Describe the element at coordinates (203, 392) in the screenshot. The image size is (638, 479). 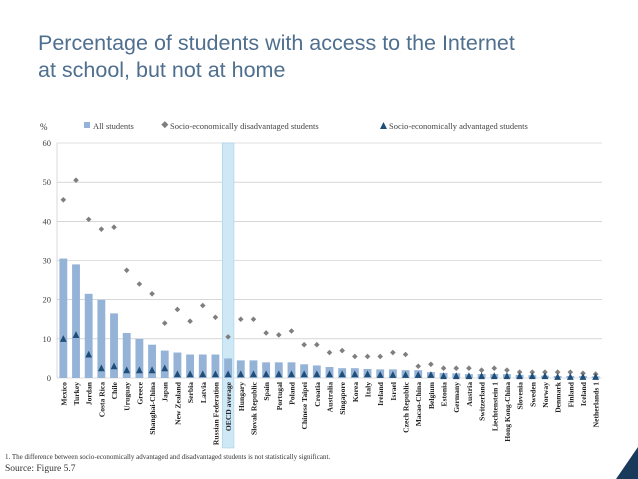
I see `x-tick-label: Latvia` at that location.